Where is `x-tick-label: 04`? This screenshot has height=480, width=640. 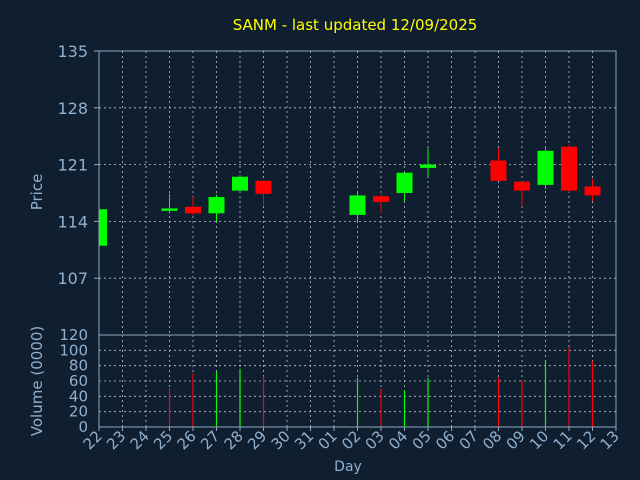
x-tick-label: 04 is located at coordinates (398, 440).